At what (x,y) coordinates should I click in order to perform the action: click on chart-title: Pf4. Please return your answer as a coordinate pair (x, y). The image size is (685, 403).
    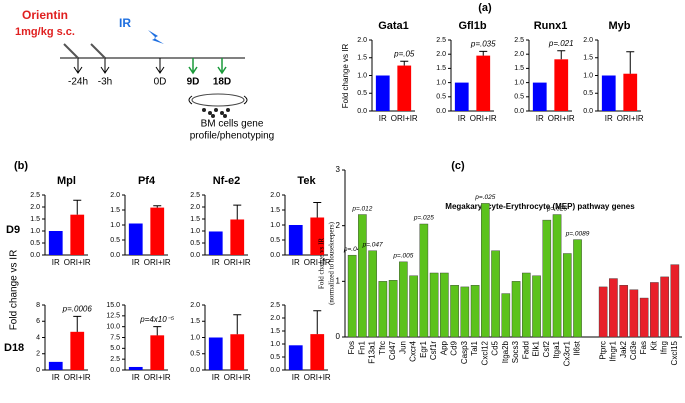
    Looking at the image, I should click on (147, 181).